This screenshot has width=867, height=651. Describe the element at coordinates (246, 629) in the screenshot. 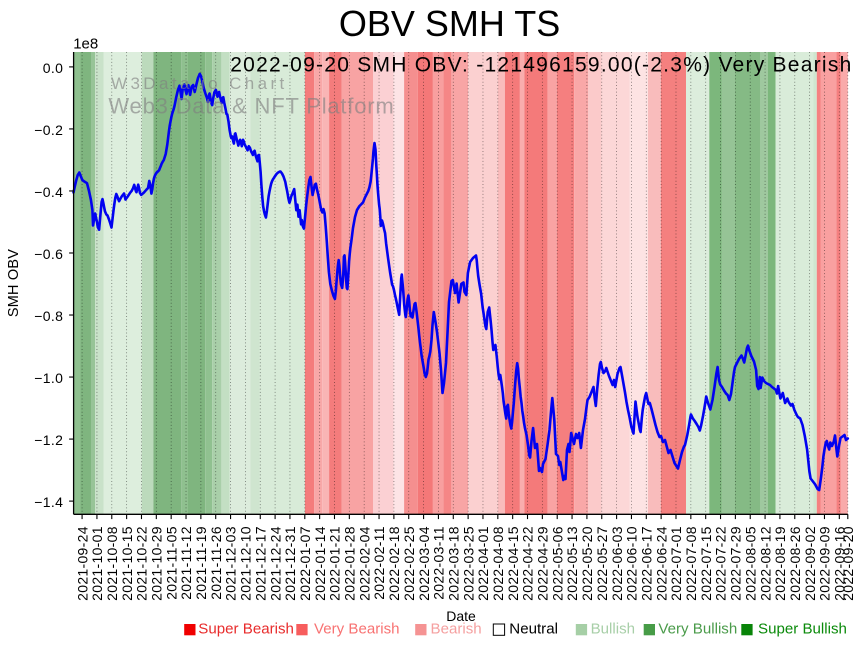

I see `svg-text: Super Bearish` at that location.